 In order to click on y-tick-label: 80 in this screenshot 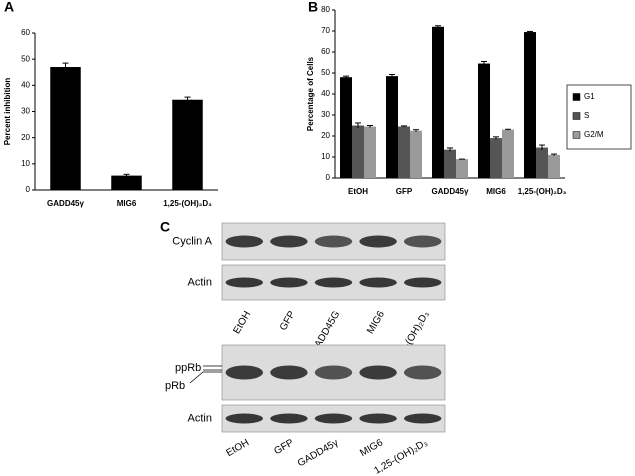, I will do `click(325, 9)`.